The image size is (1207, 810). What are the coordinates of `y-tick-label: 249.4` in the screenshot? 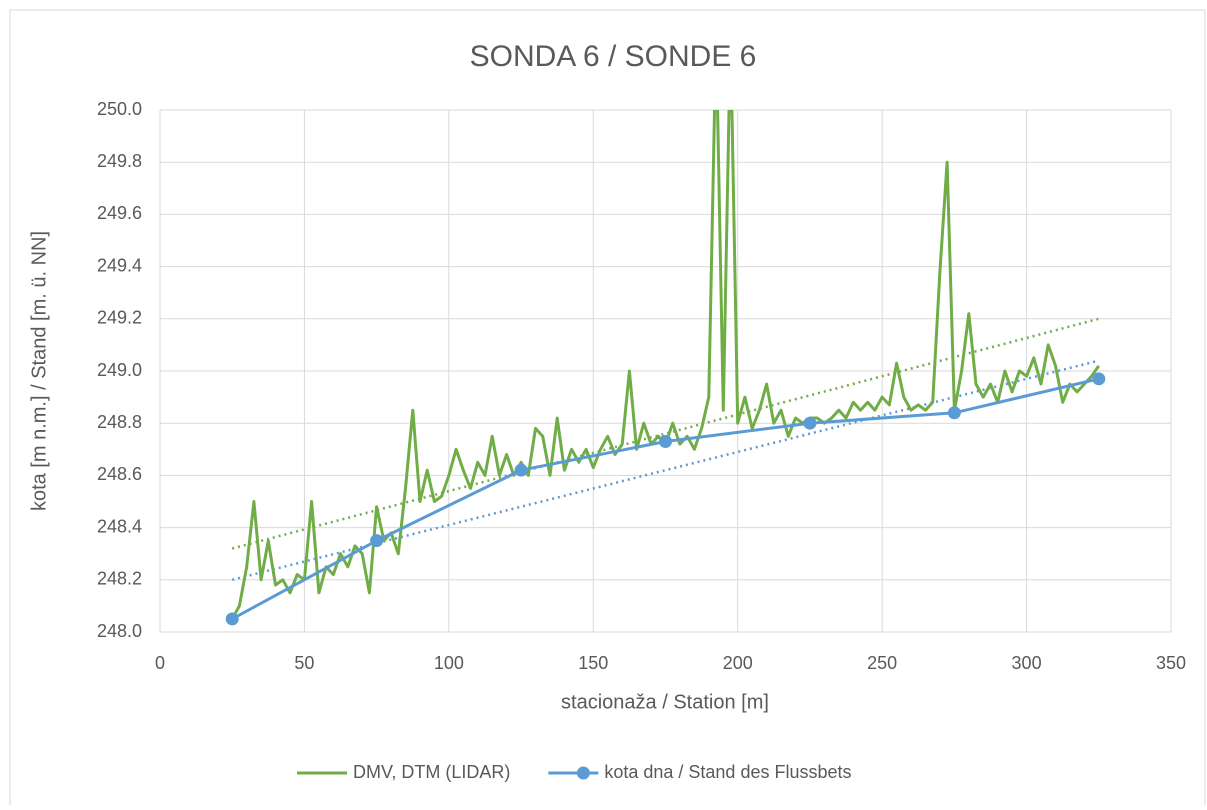 It's located at (119, 265).